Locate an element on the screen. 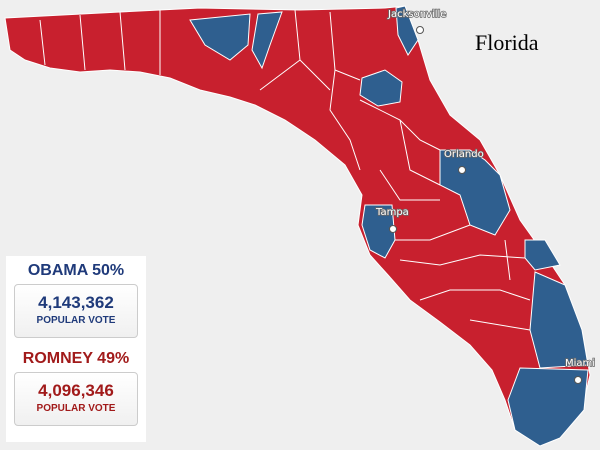 Image resolution: width=600 pixels, height=450 pixels. vote-box: 4,143,362 POPULAR VOTE is located at coordinates (76, 311).